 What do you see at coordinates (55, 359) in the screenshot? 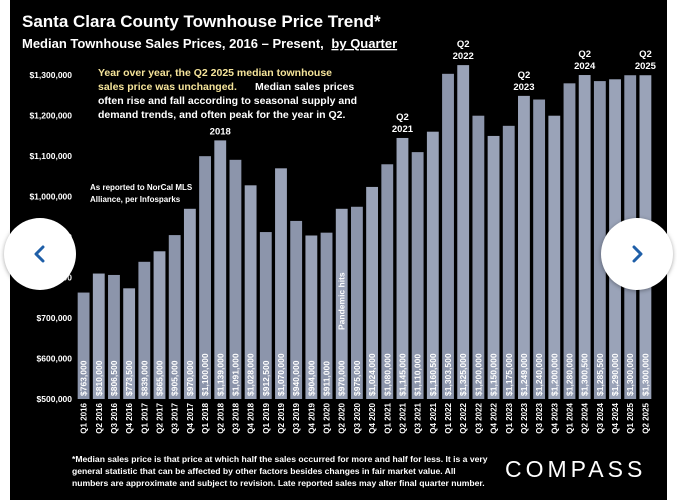
I see `y-tick-label: $600,000` at bounding box center [55, 359].